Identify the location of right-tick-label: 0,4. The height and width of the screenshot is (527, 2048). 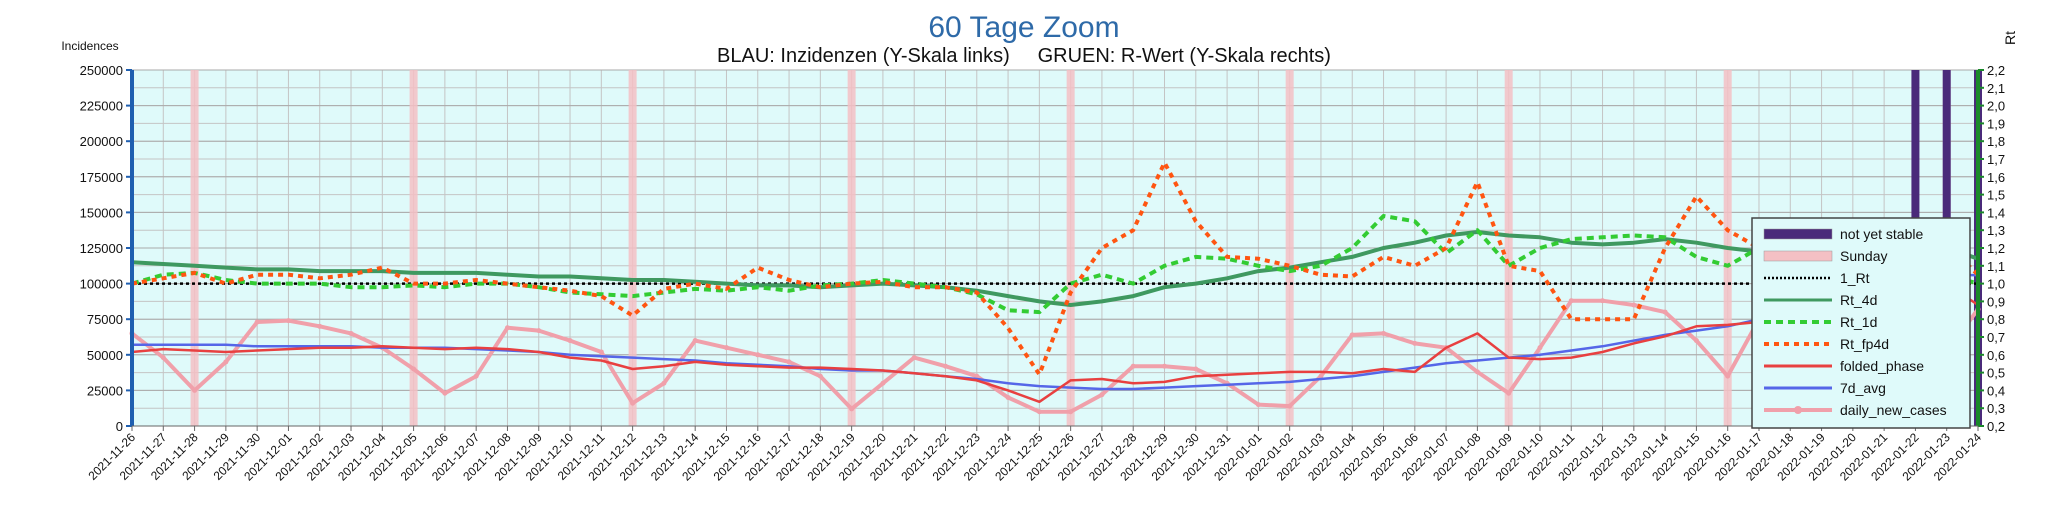
(1996, 390).